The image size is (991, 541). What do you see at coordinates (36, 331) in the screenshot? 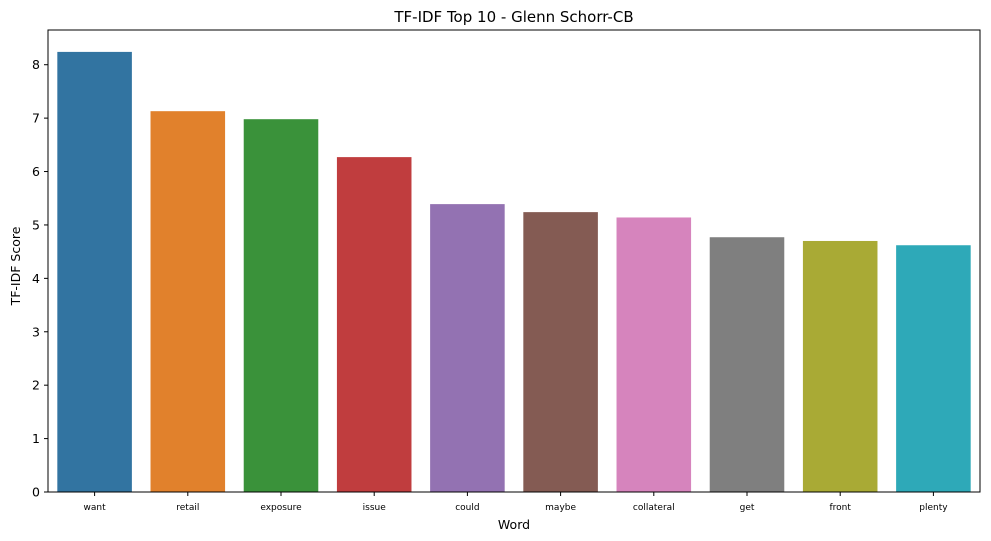
I see `y-tick-label: 3` at bounding box center [36, 331].